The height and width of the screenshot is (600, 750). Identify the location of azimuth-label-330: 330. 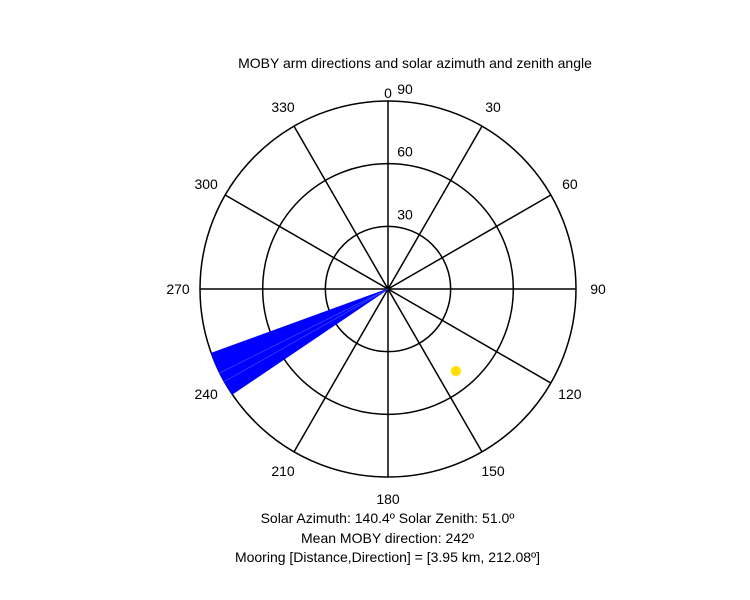
(283, 107).